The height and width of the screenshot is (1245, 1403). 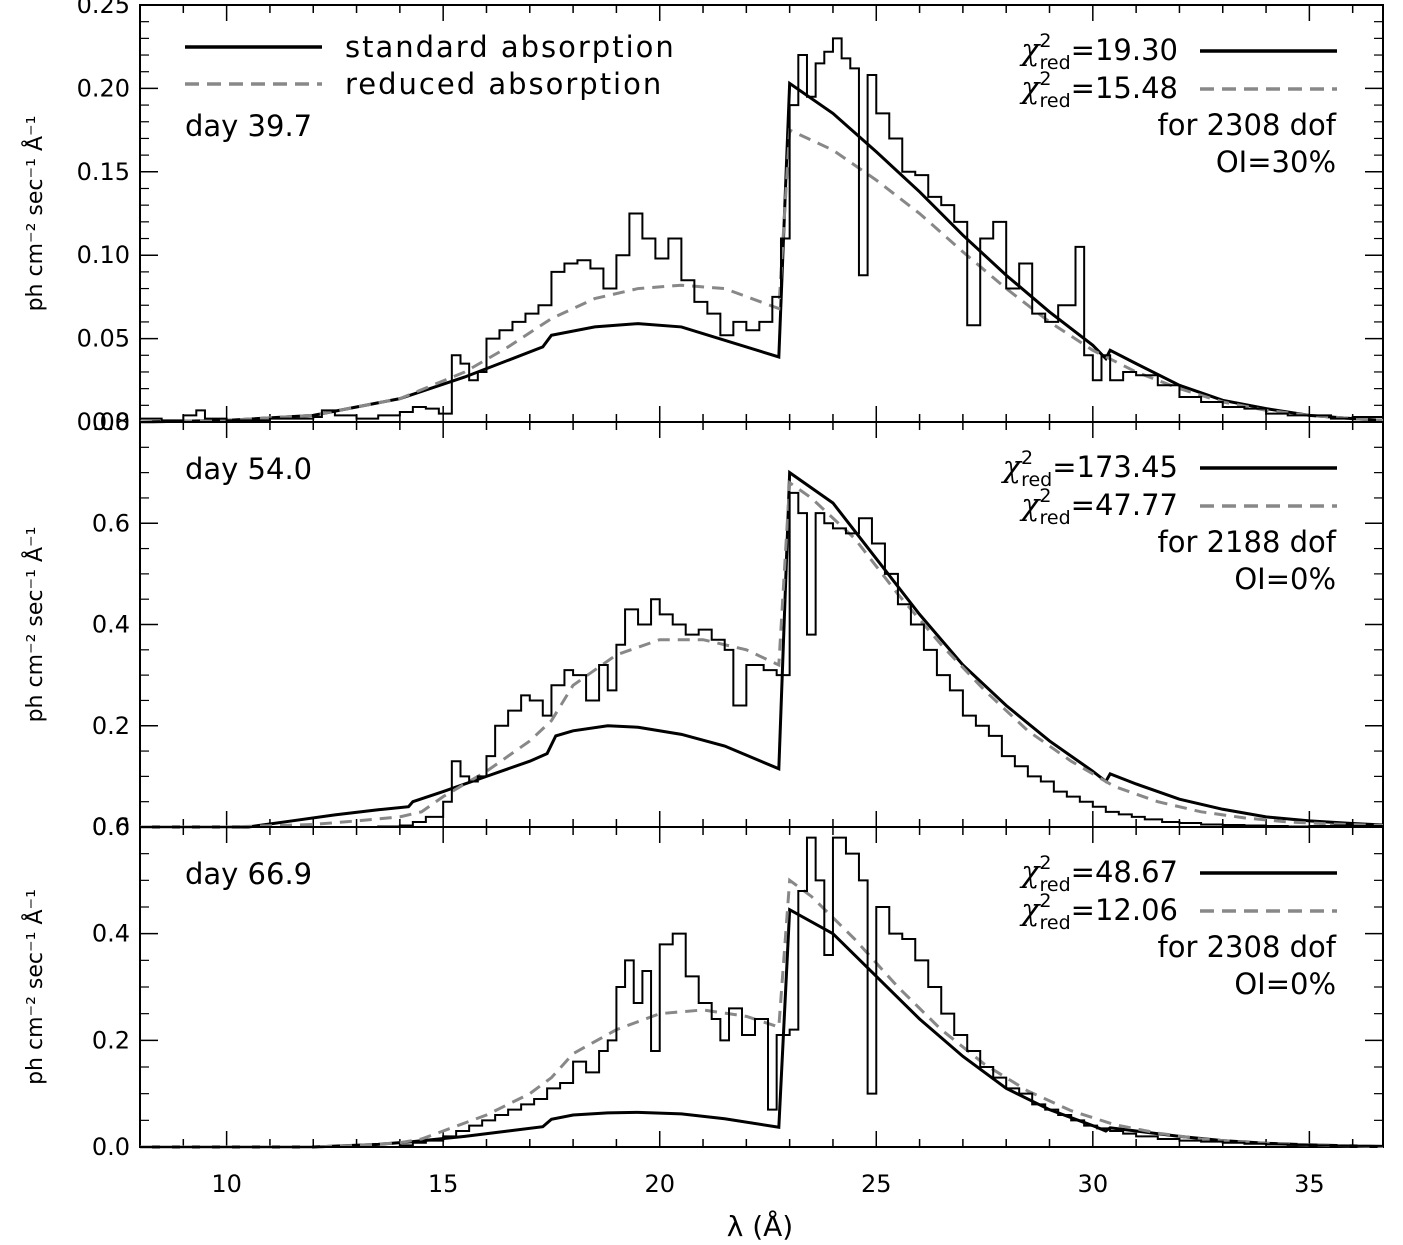 What do you see at coordinates (248, 469) in the screenshot?
I see `day-label: day 54.0` at bounding box center [248, 469].